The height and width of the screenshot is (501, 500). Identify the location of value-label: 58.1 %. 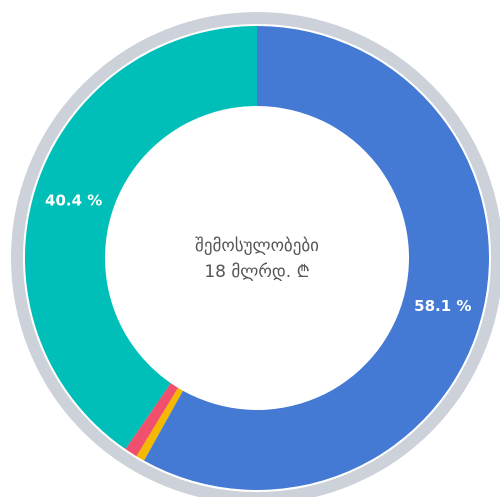
(442, 306).